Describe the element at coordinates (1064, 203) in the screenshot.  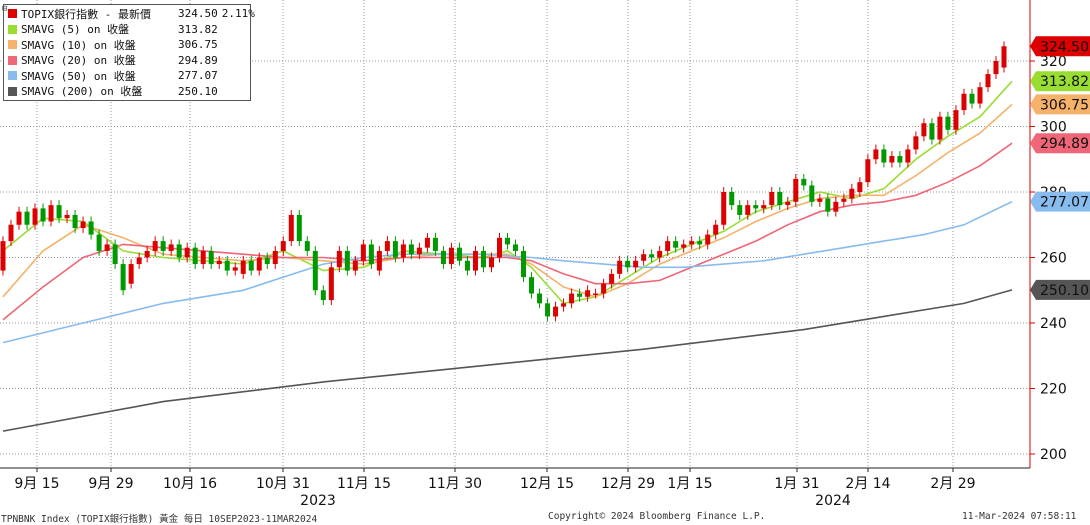
I see `tag-value: 277.07` at that location.